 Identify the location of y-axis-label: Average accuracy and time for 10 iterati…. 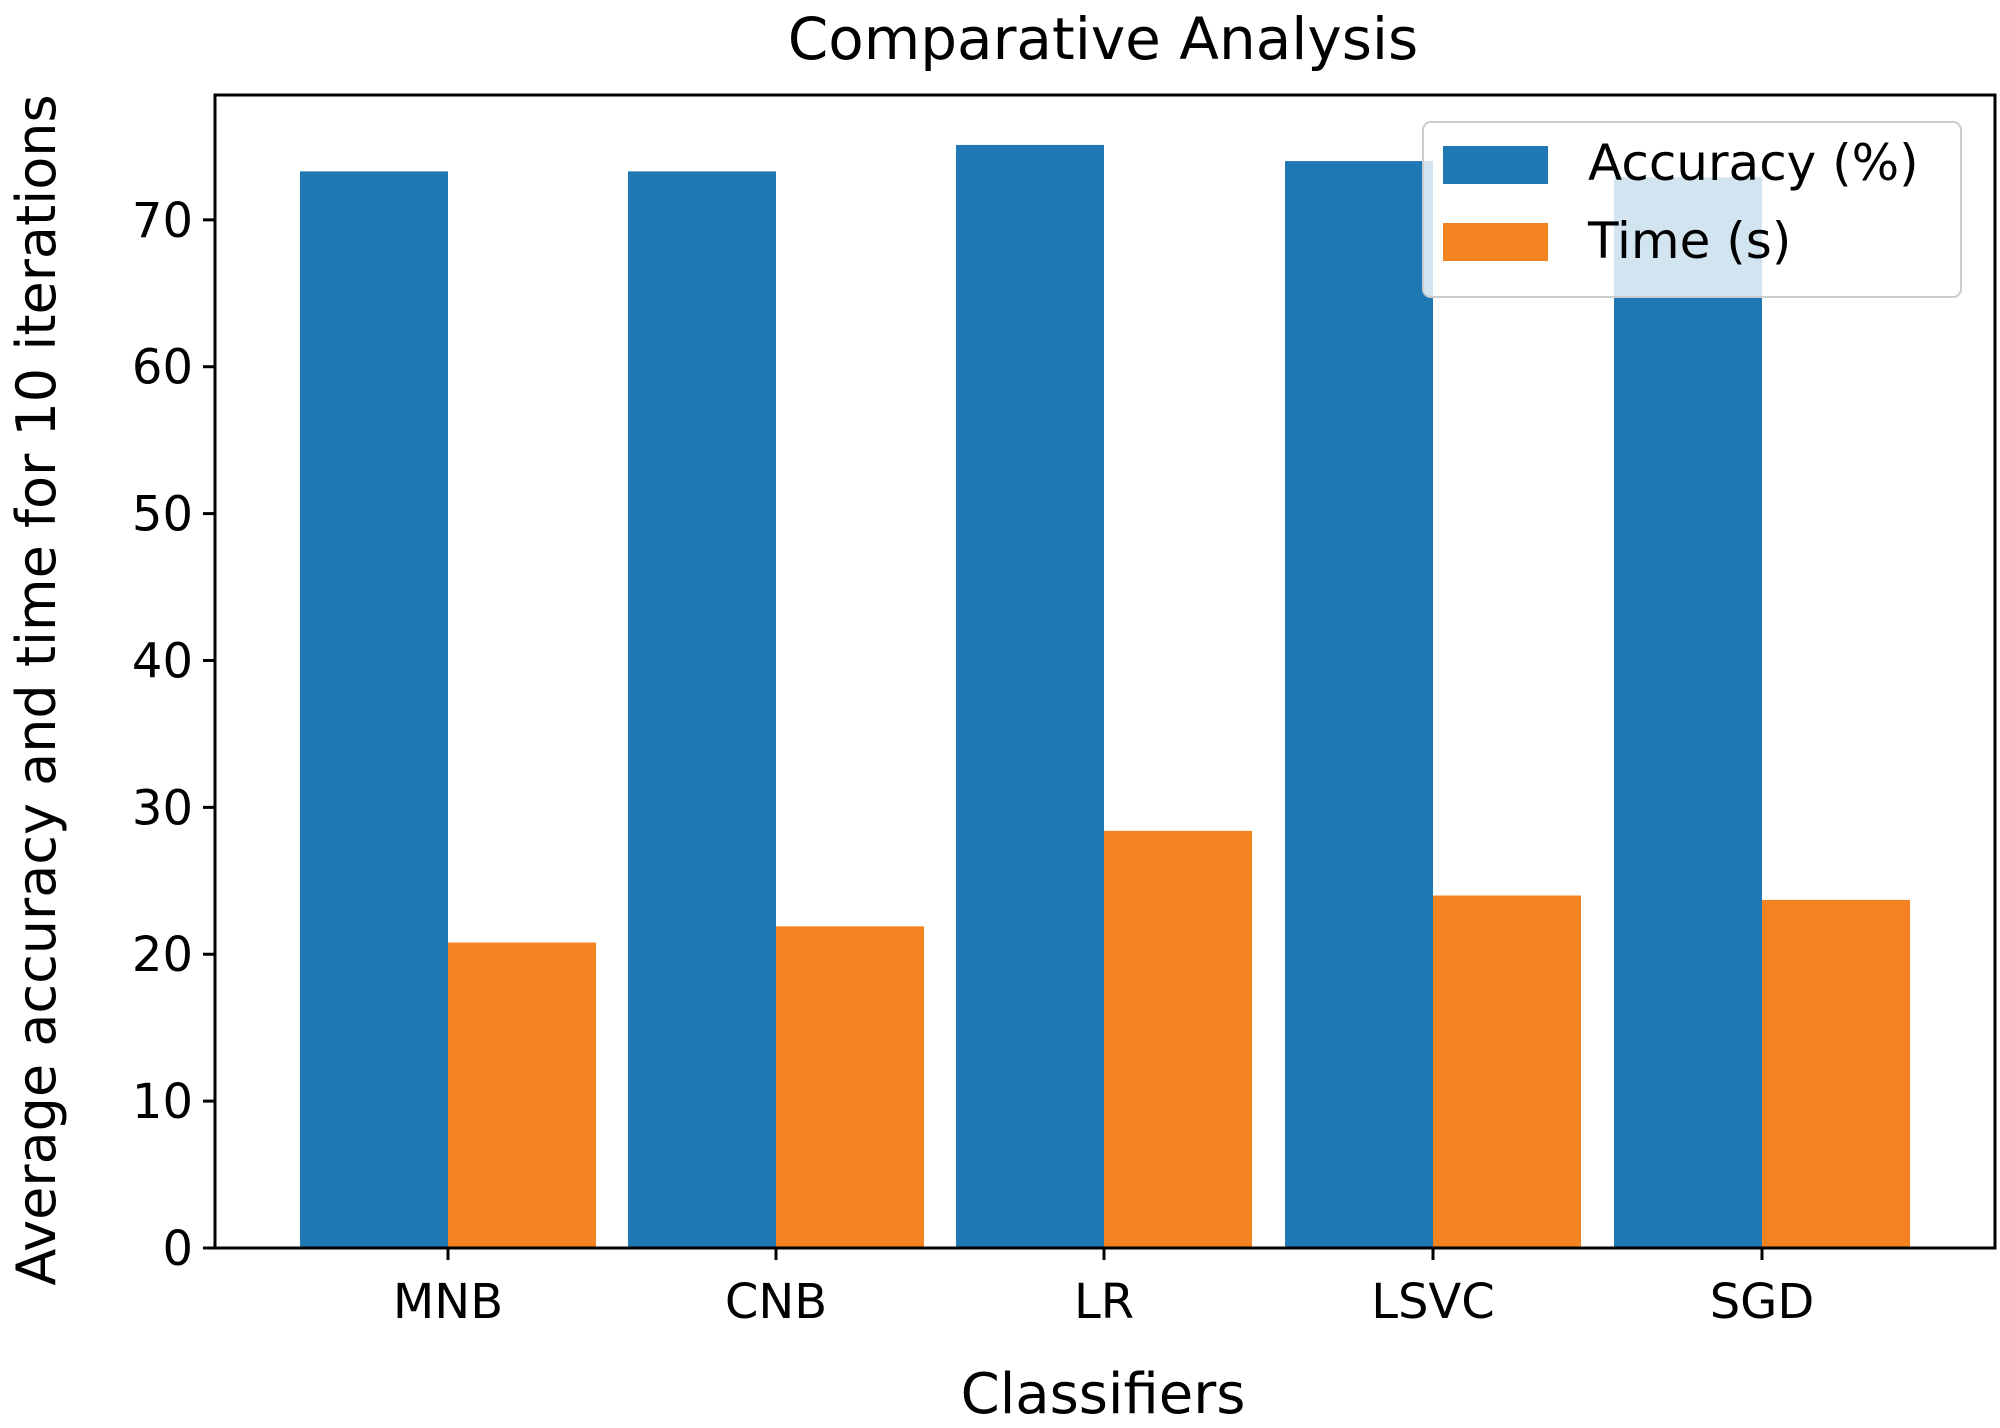
(36, 689).